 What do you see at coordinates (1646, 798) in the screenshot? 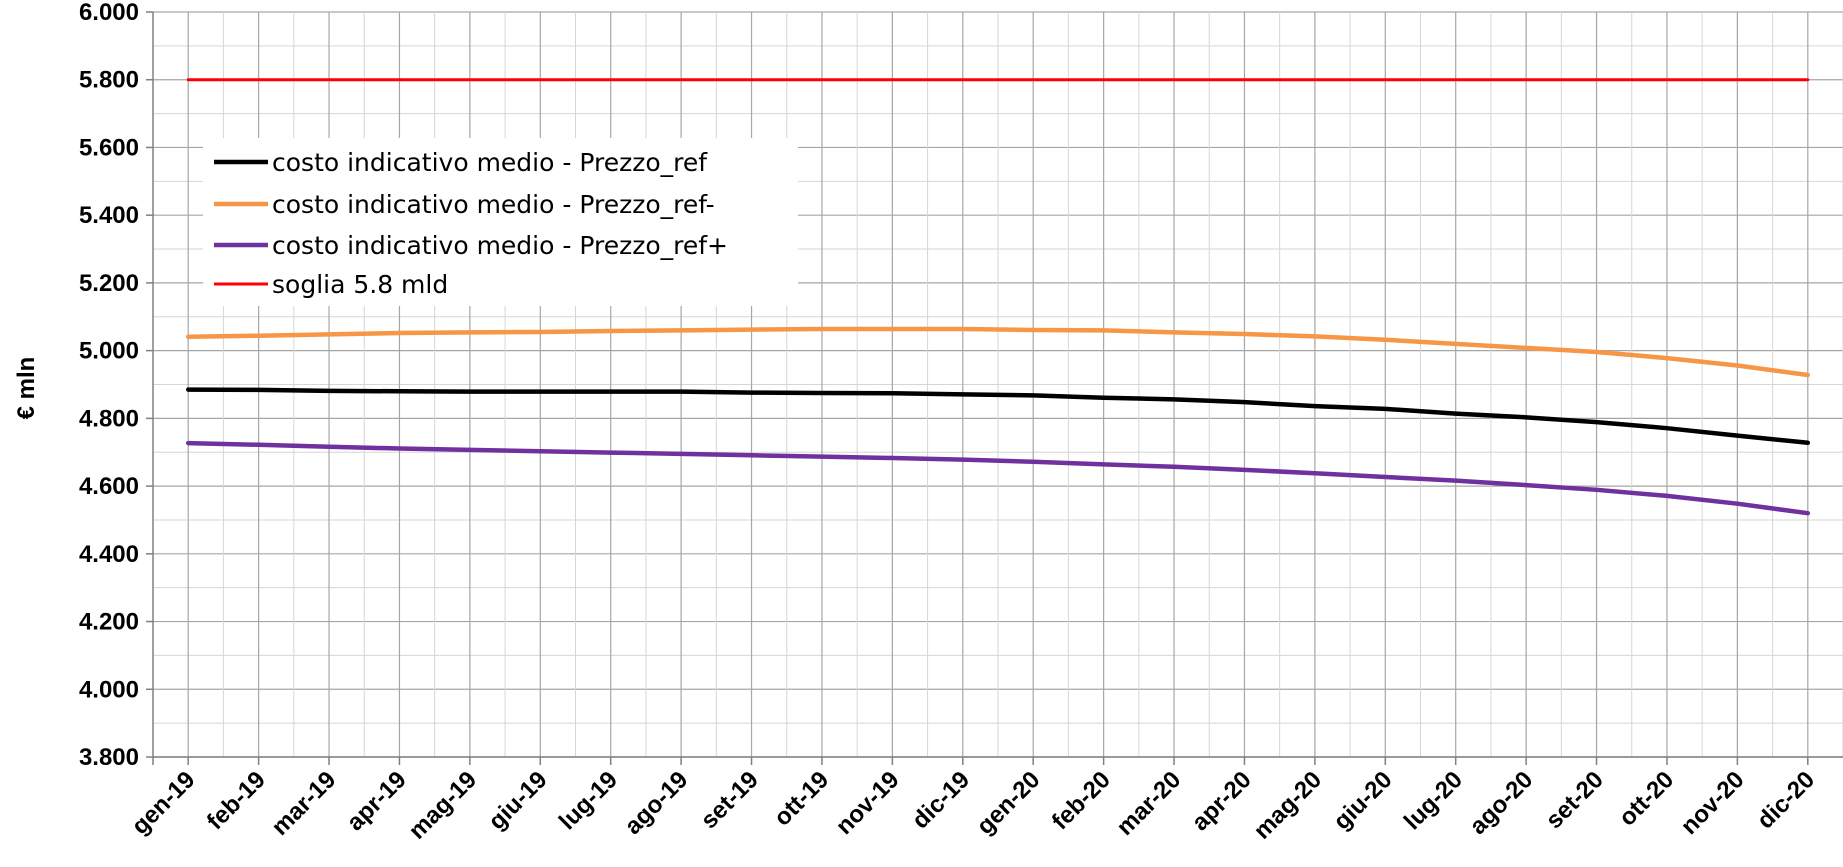
I see `x-tick-label: ott-20` at bounding box center [1646, 798].